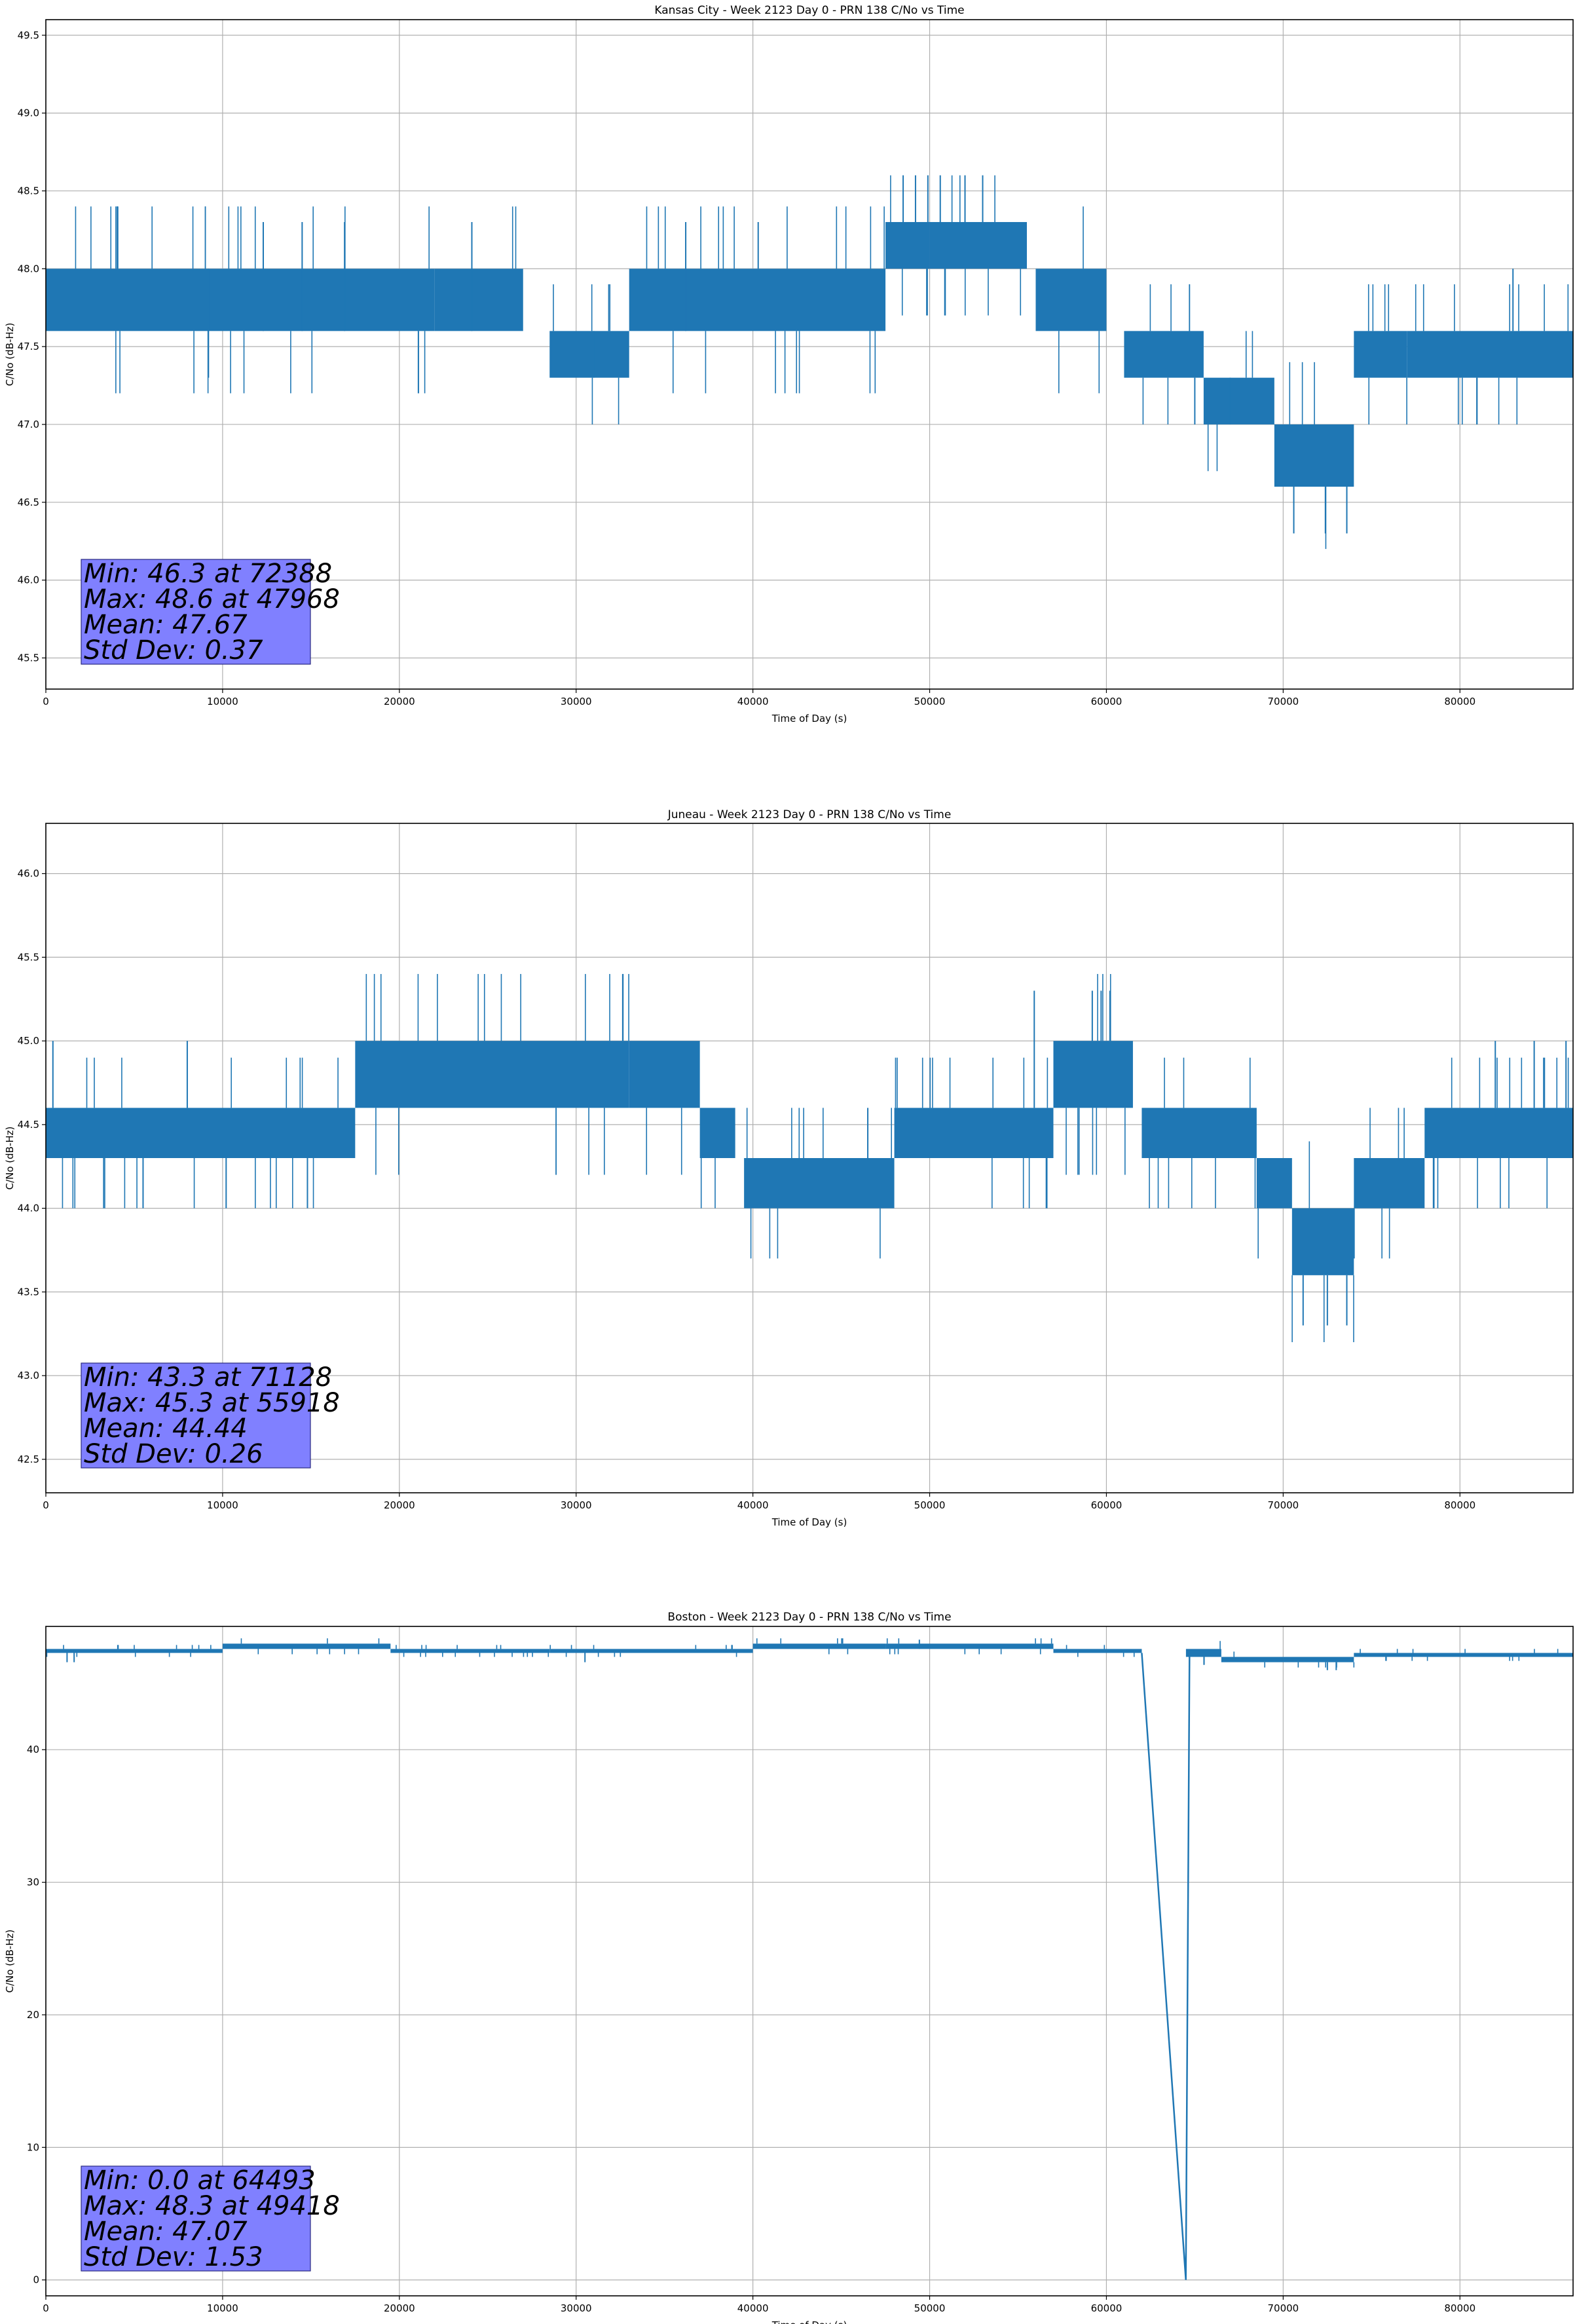  I want to click on stats-line: Min: 0.0 at 64493, so click(200, 2180).